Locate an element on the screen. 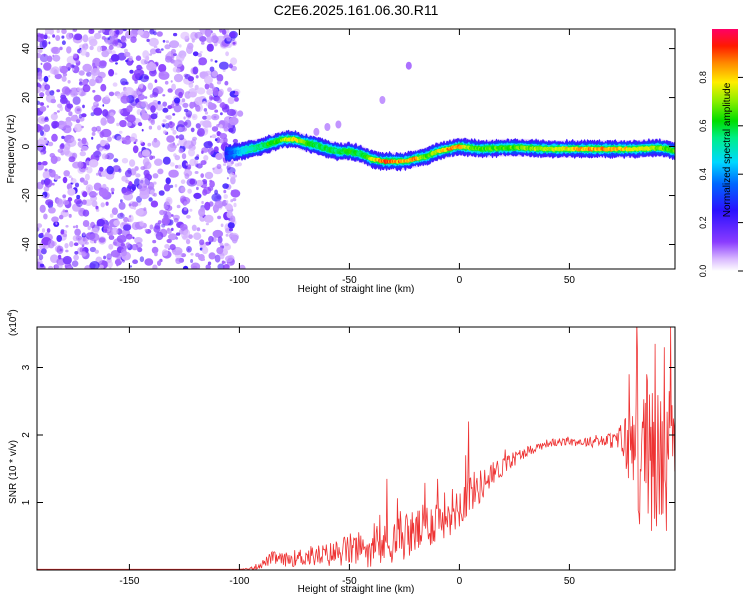  snr-y-label: SNR (10 * v/v) is located at coordinates (13, 472).